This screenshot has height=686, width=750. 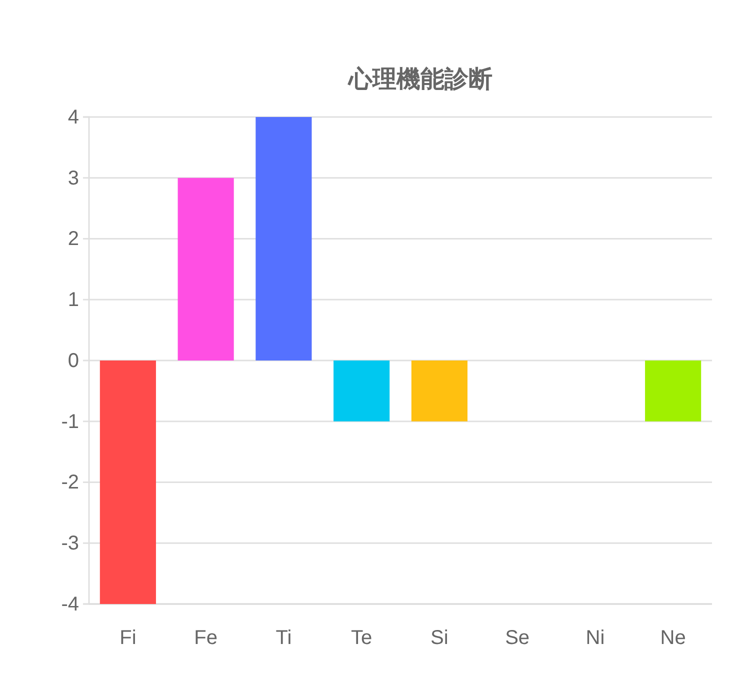 What do you see at coordinates (73, 117) in the screenshot?
I see `y-tick-label: 4` at bounding box center [73, 117].